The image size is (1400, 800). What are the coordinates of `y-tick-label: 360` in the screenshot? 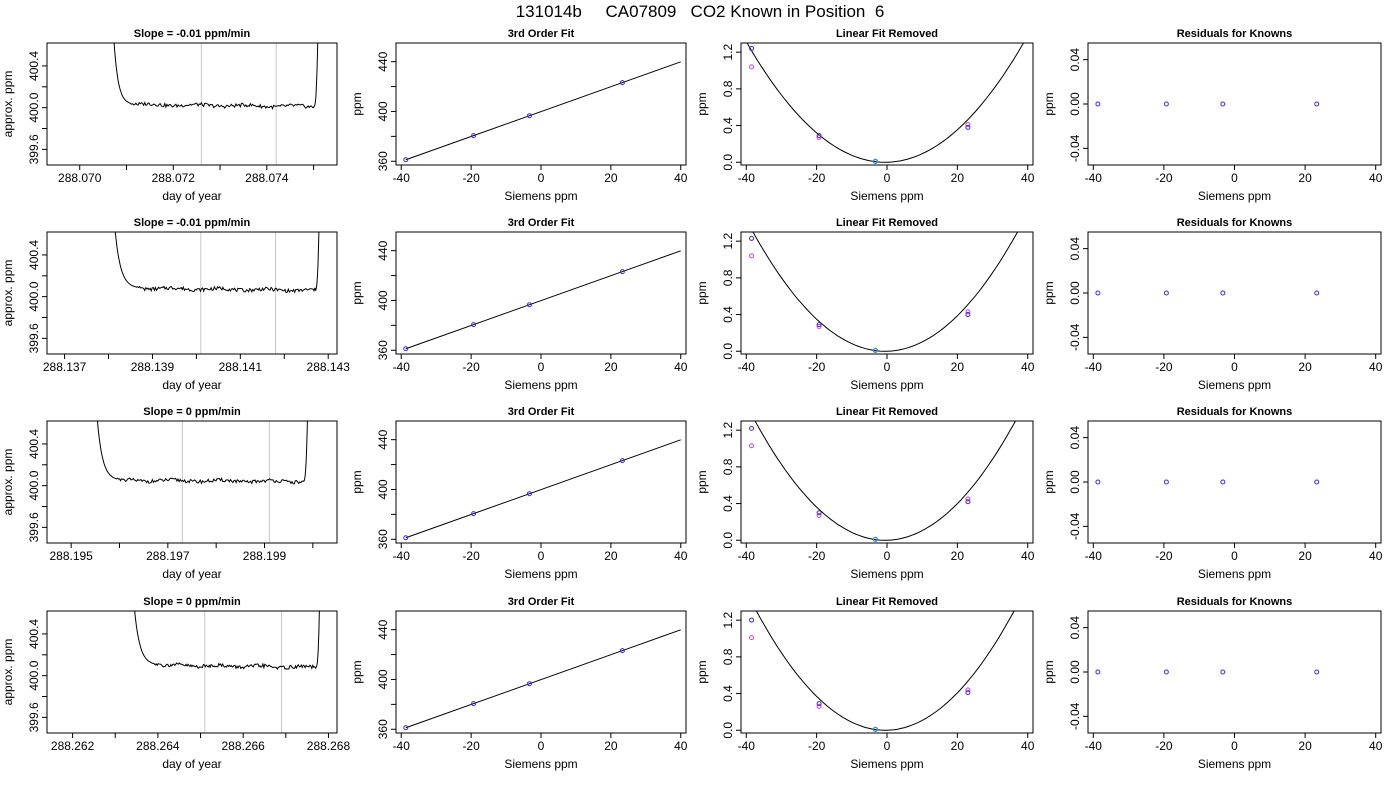 It's located at (383, 729).